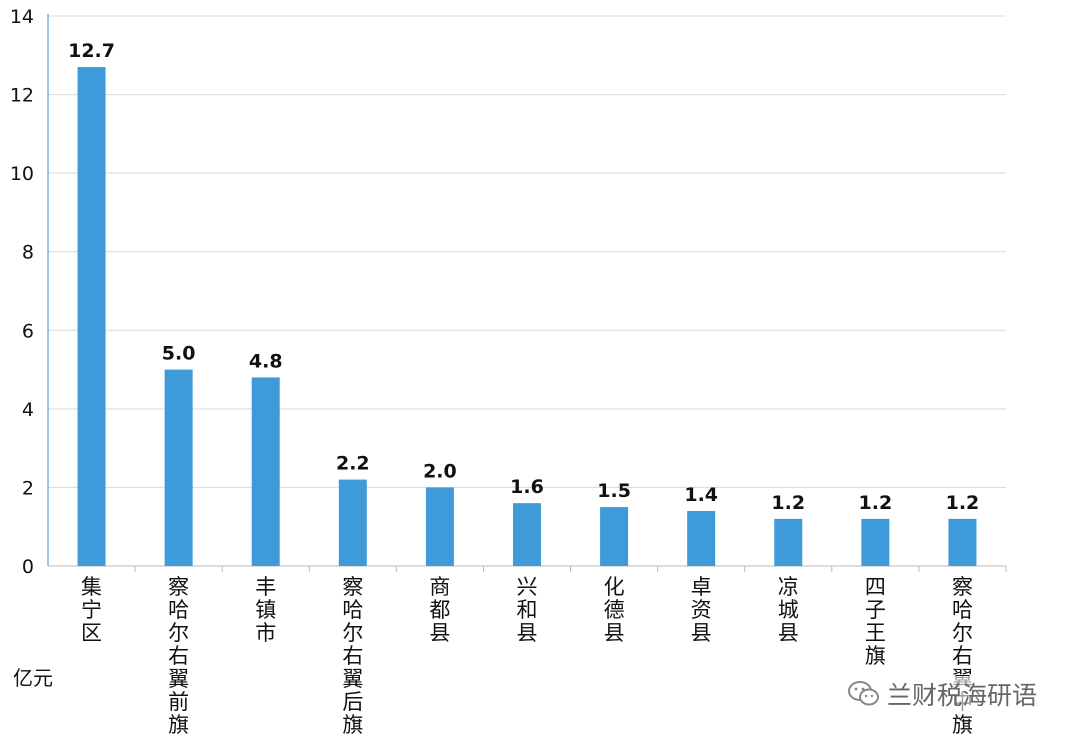 The width and height of the screenshot is (1080, 739). Describe the element at coordinates (22, 17) in the screenshot. I see `y-tick-label: 14` at that location.